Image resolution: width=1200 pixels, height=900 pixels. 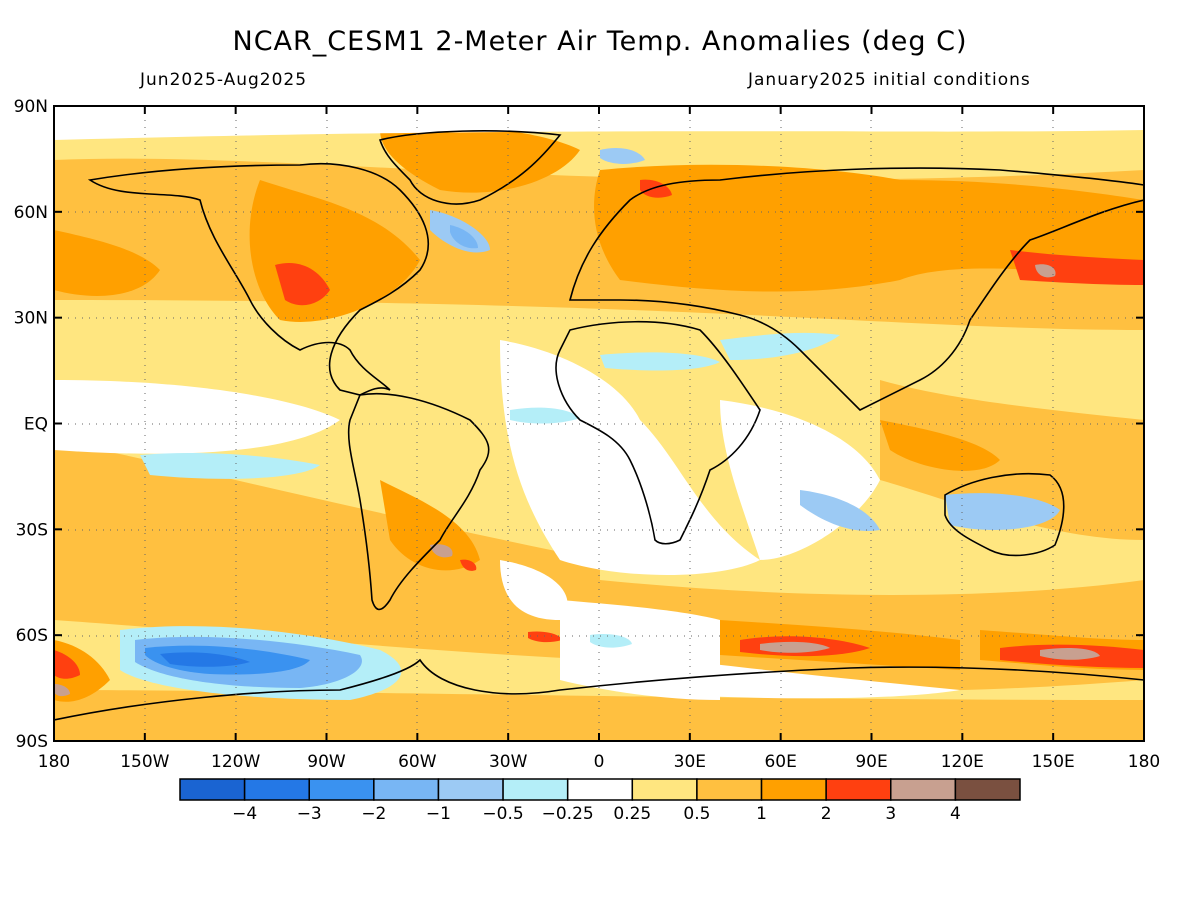 What do you see at coordinates (235, 762) in the screenshot?
I see `x-tick-label: 120W` at bounding box center [235, 762].